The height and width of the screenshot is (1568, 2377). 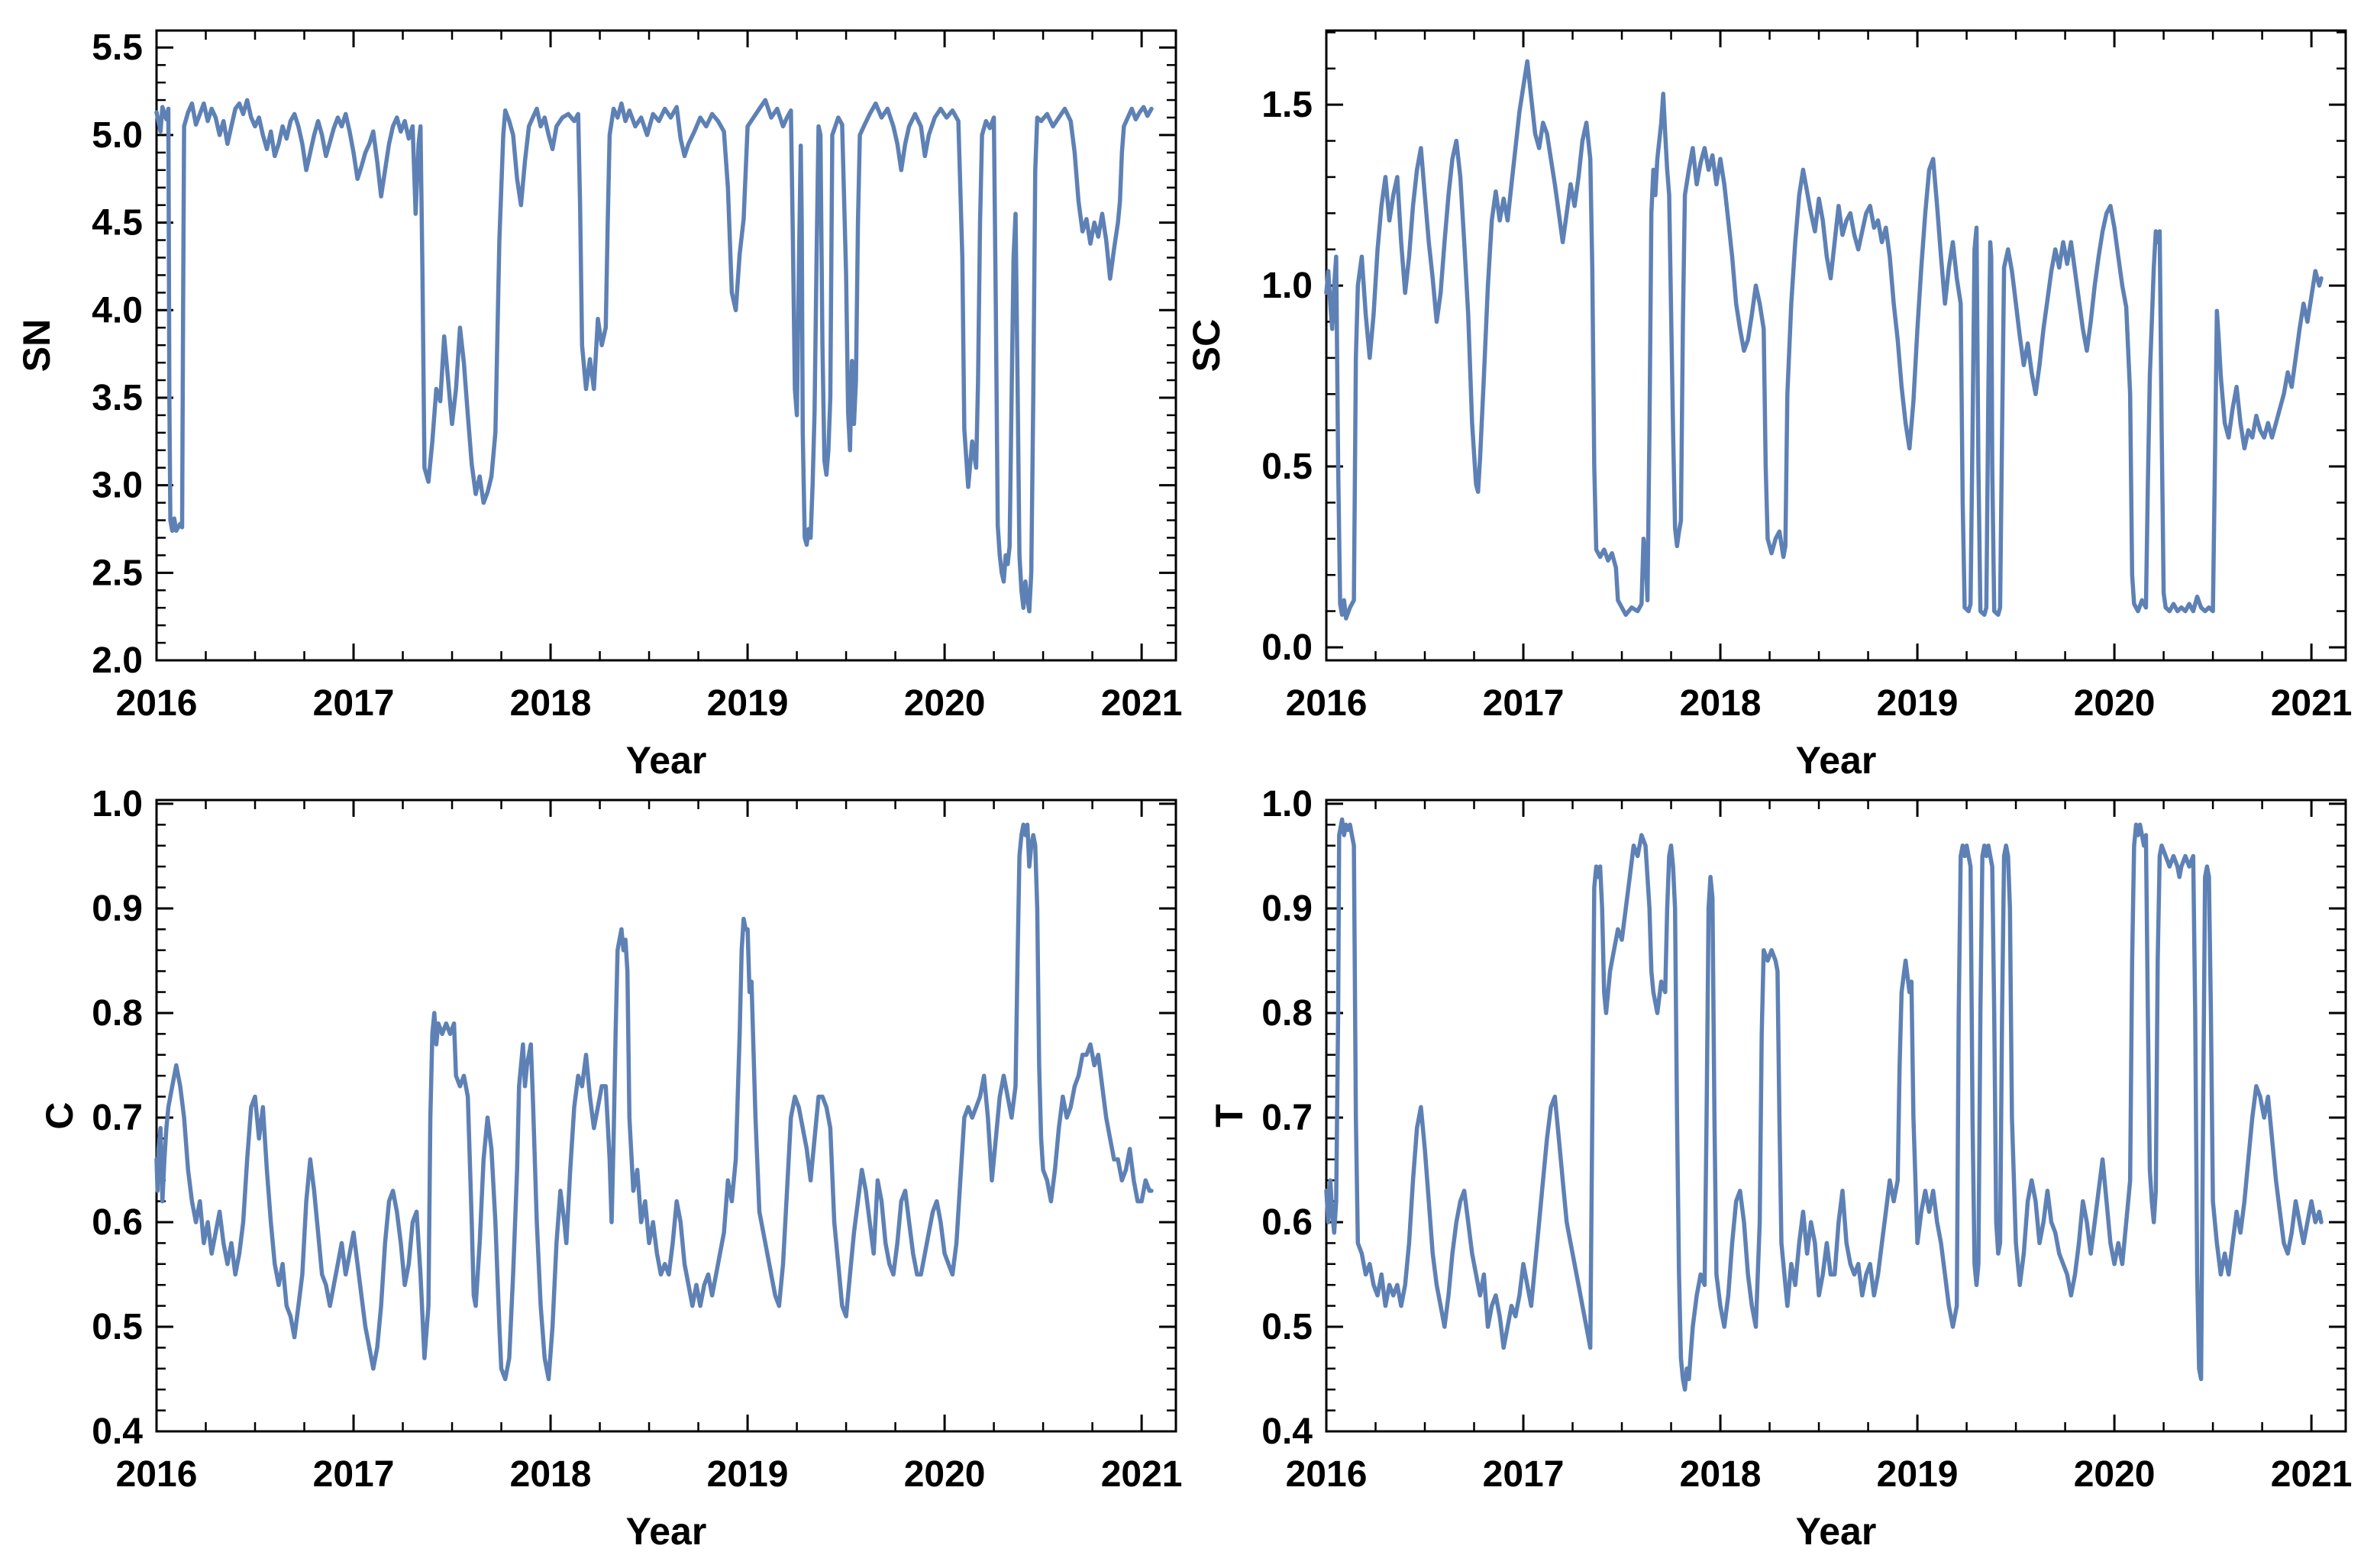 What do you see at coordinates (667, 1531) in the screenshot?
I see `c-xaxis-title: Year` at bounding box center [667, 1531].